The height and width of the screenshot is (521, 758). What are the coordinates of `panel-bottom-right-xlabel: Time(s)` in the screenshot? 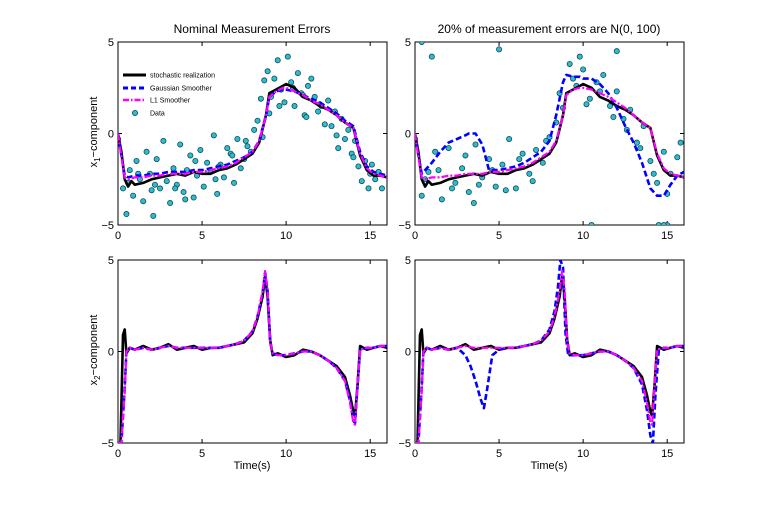 It's located at (549, 466).